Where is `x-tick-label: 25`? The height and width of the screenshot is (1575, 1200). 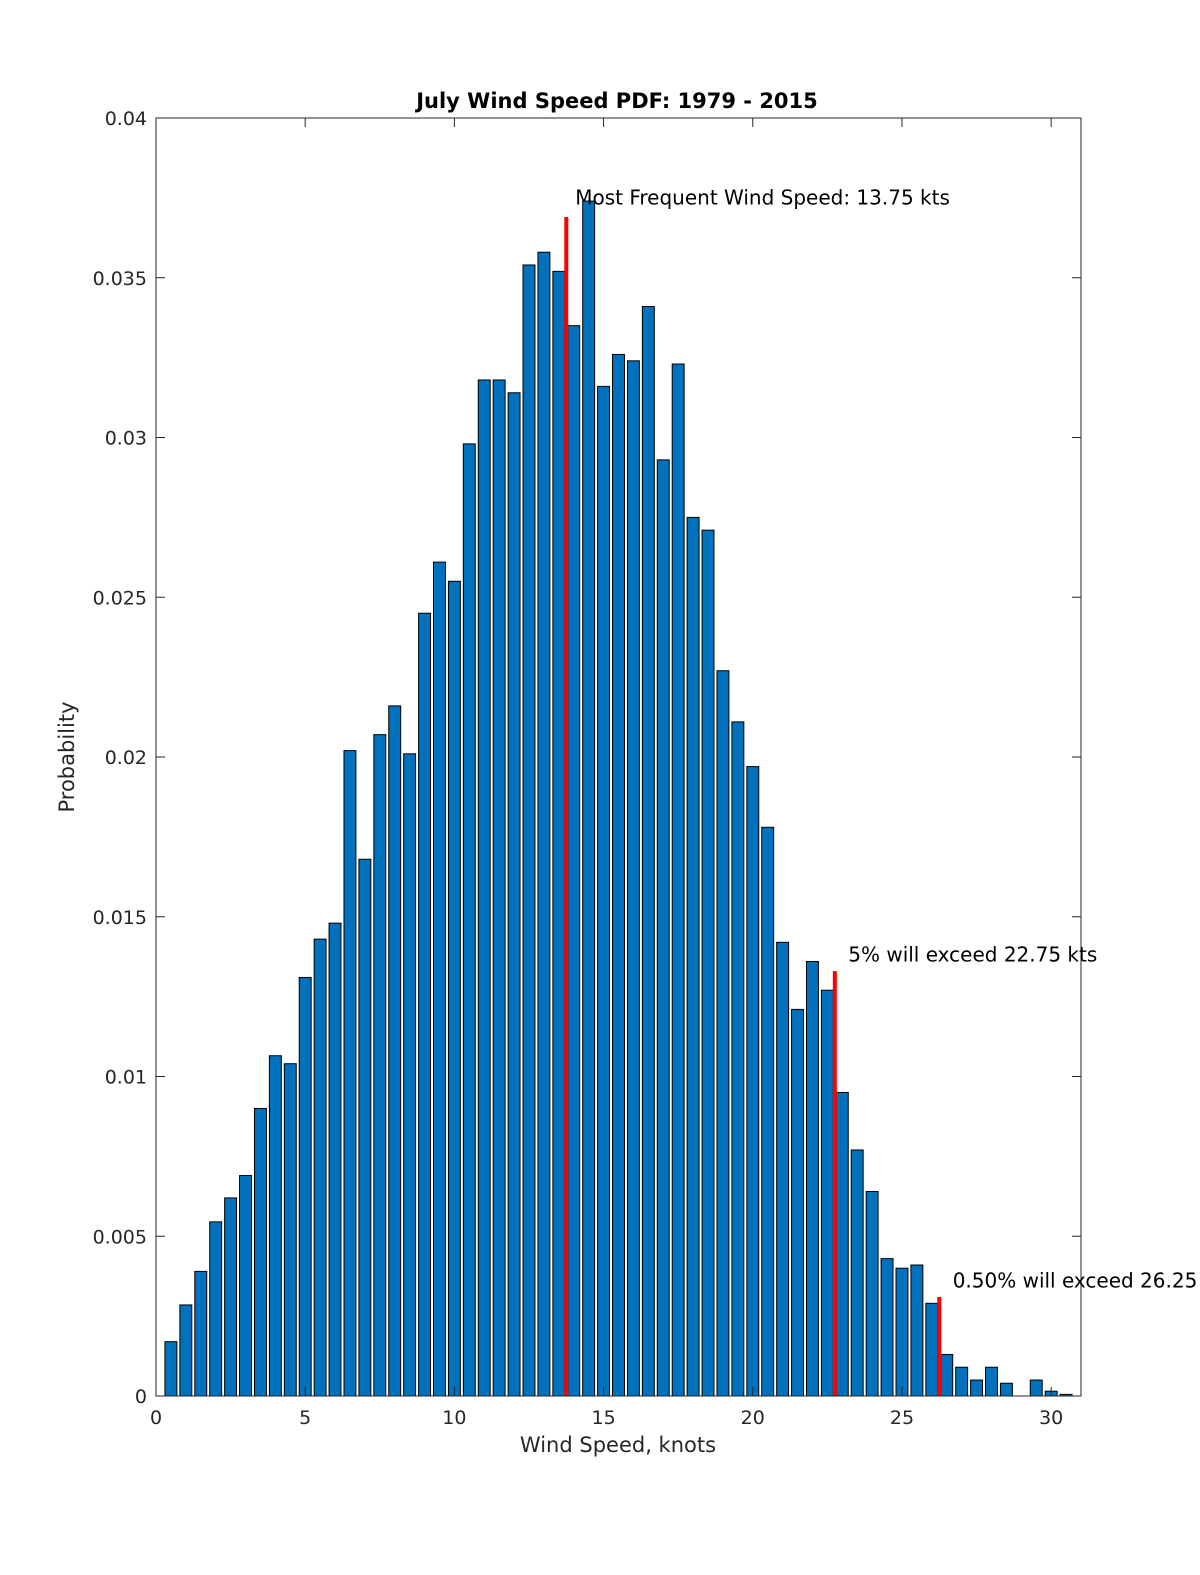 x-tick-label: 25 is located at coordinates (902, 1418).